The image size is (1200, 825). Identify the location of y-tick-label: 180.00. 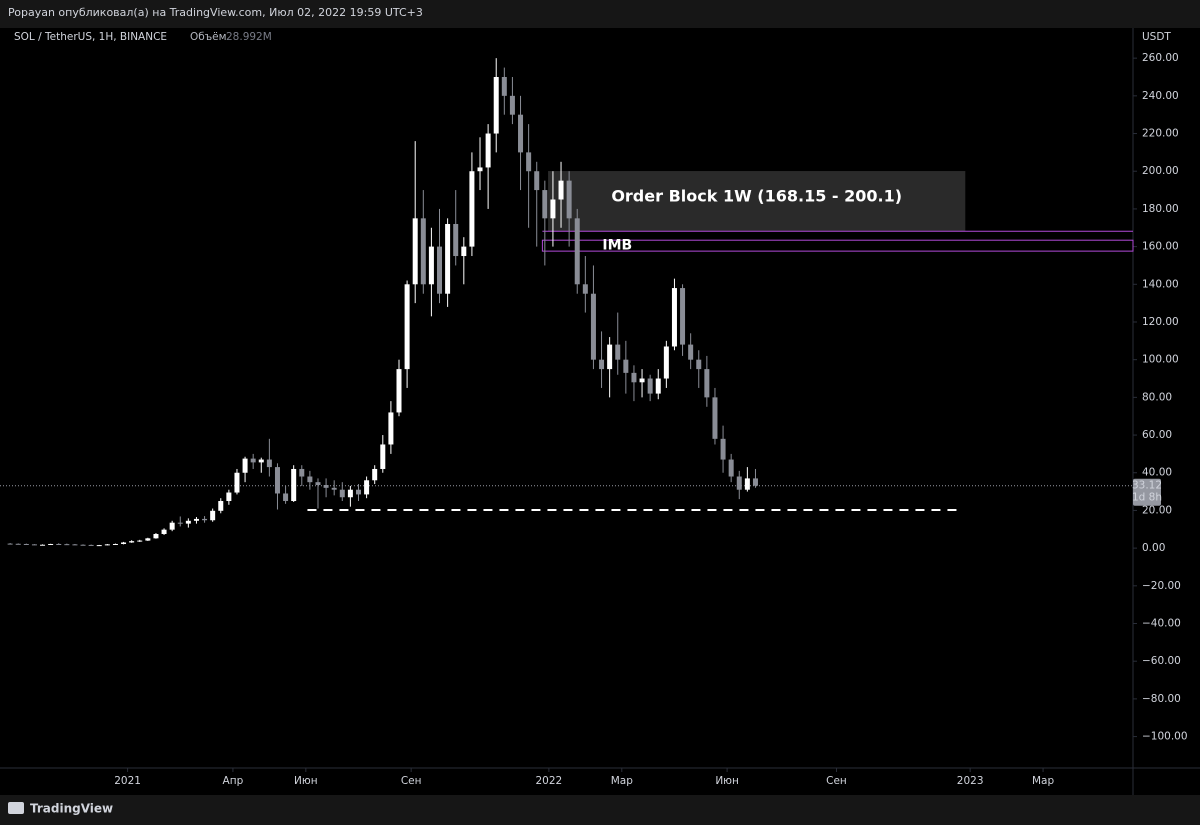
(1160, 209).